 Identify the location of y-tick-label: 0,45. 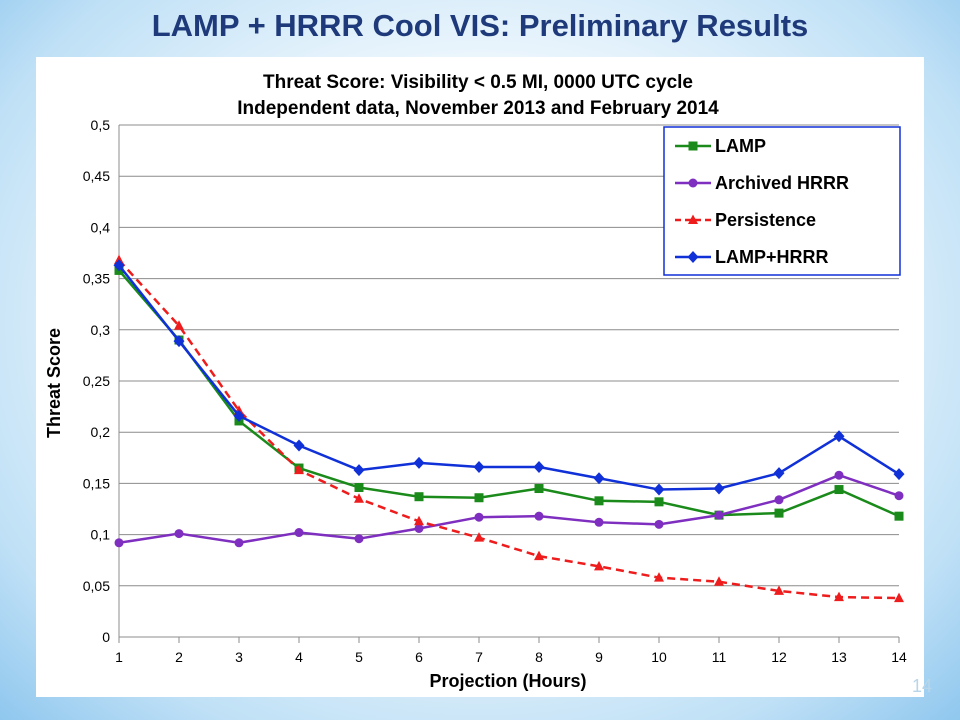
(96, 176).